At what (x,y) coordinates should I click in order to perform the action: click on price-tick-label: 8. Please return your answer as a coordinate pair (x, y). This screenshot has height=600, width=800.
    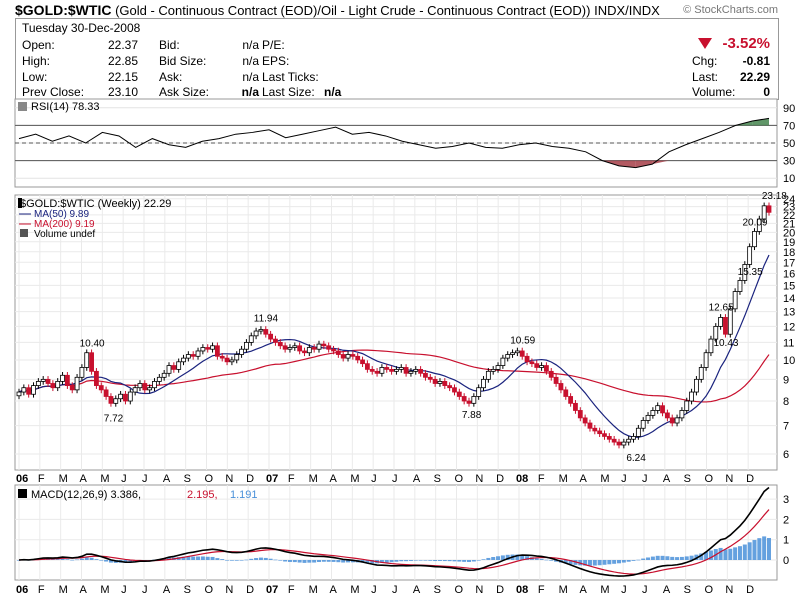
    Looking at the image, I should click on (786, 402).